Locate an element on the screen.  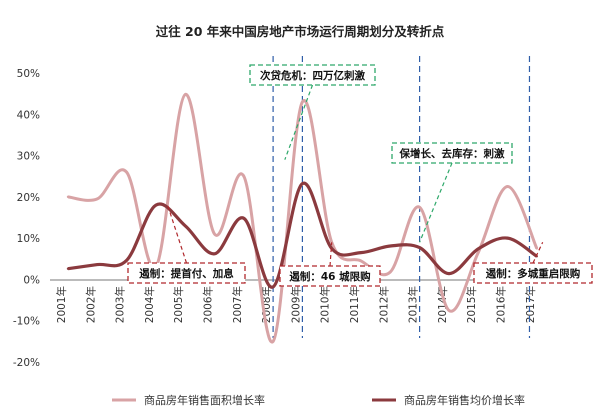
annotation-text: 保增长、去库存：刺激 is located at coordinates (452, 153).